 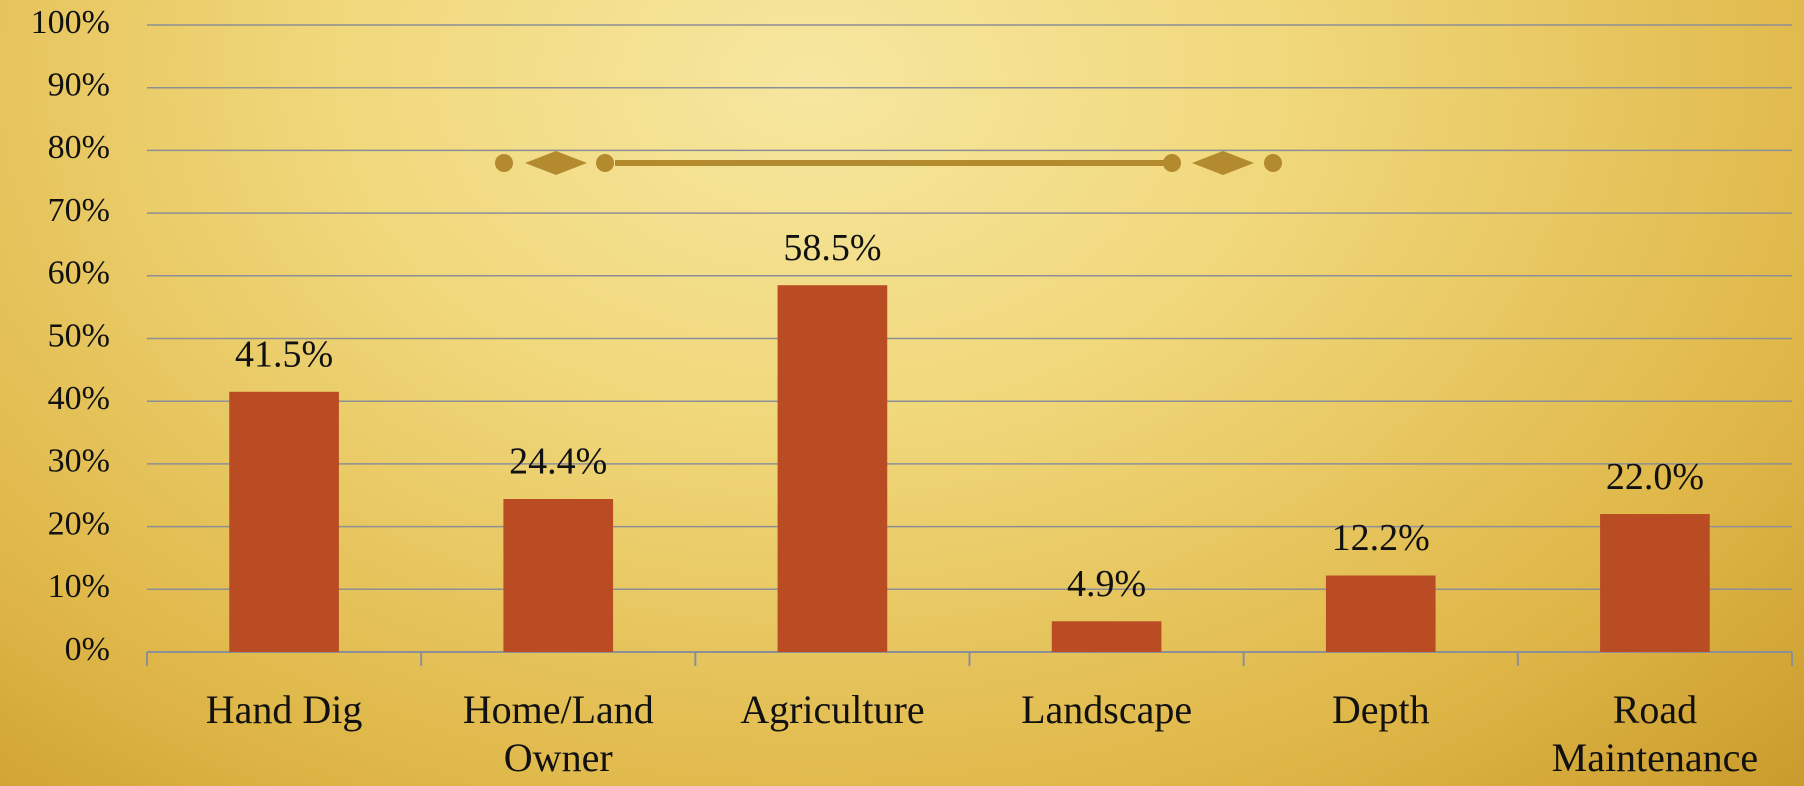 What do you see at coordinates (79, 586) in the screenshot?
I see `y-tick-label: 10%` at bounding box center [79, 586].